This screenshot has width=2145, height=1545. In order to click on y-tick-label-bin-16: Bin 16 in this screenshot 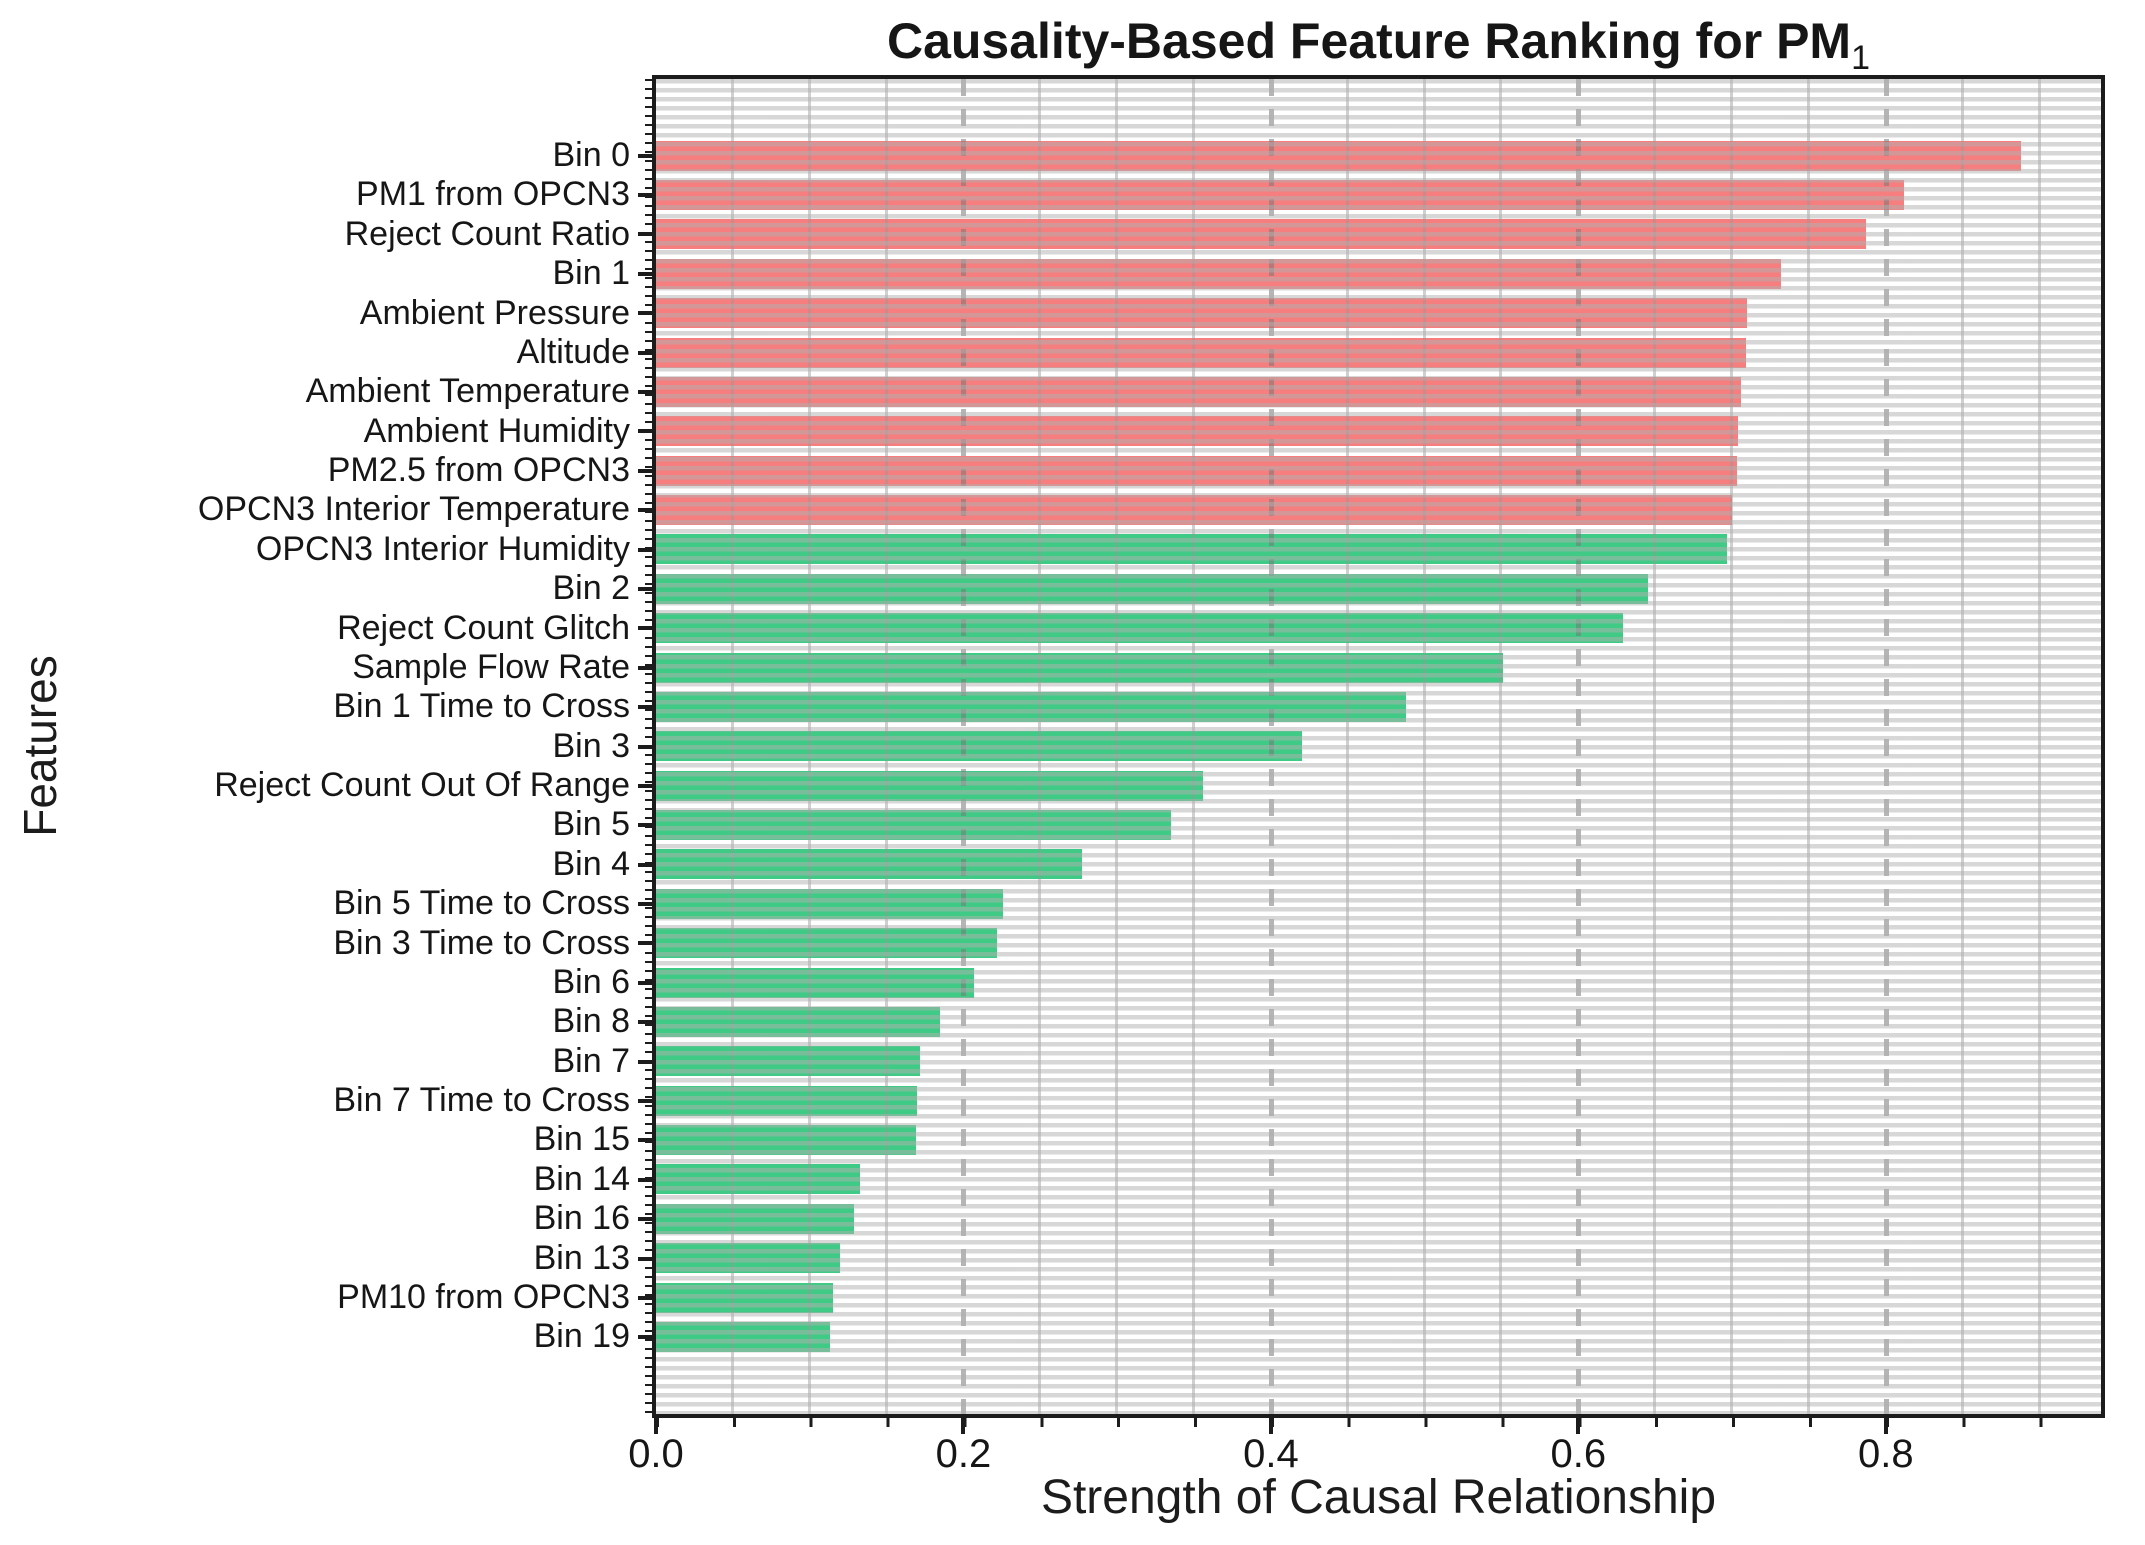, I will do `click(581, 1218)`.